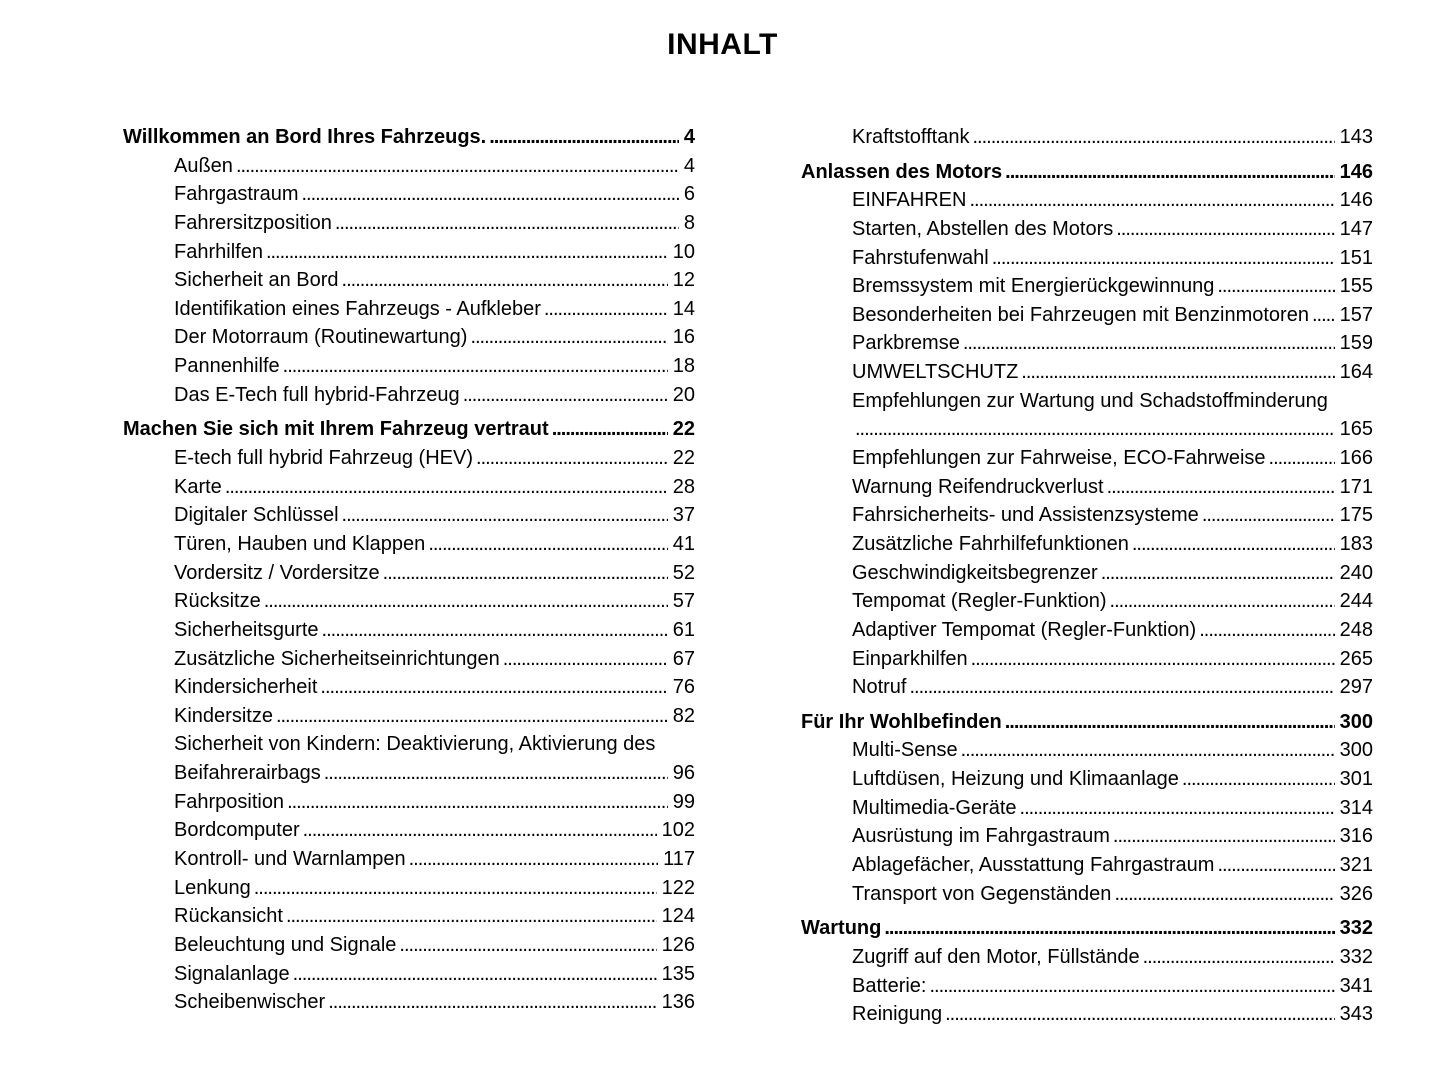  Describe the element at coordinates (689, 222) in the screenshot. I see `toc-entry-page: 8` at that location.